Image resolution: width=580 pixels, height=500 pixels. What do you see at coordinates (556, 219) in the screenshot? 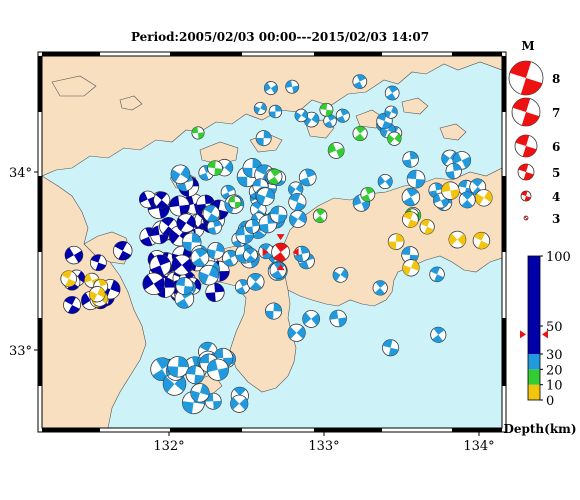
I see `magnitude-legend-label: 3` at bounding box center [556, 219].